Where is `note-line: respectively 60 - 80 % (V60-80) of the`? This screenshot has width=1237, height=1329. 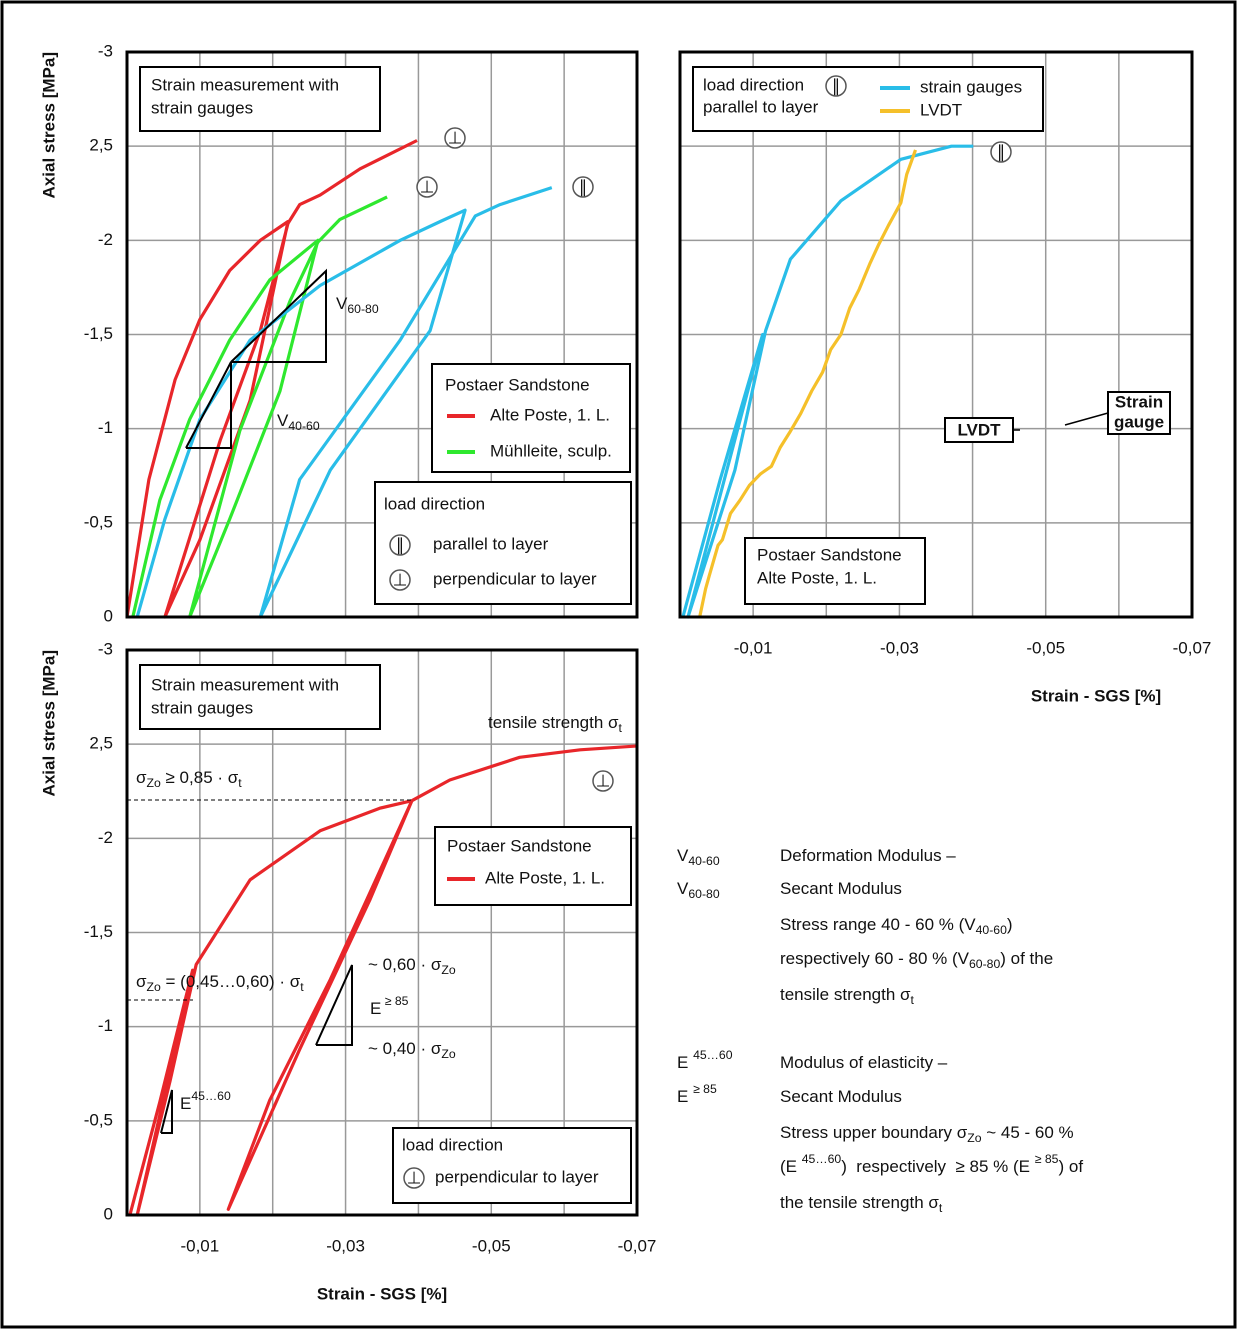 note-line: respectively 60 - 80 % (V60-80) of the is located at coordinates (916, 960).